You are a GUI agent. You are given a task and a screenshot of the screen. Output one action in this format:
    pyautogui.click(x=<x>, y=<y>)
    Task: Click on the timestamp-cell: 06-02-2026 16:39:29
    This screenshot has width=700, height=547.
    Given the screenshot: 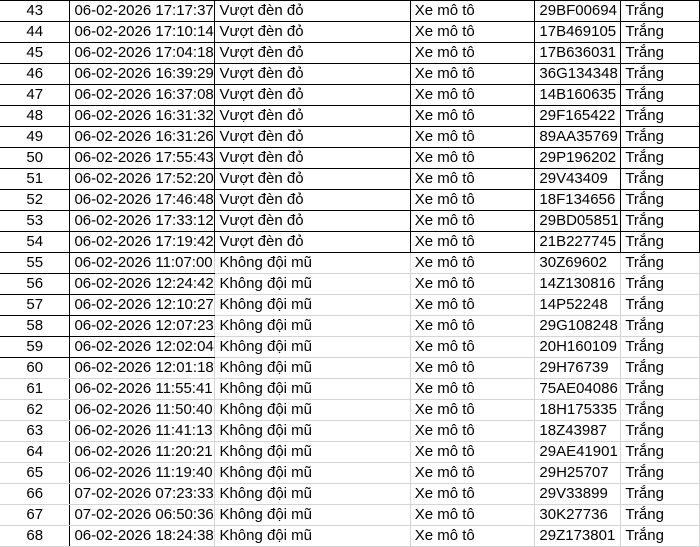 What is the action you would take?
    pyautogui.click(x=142, y=74)
    